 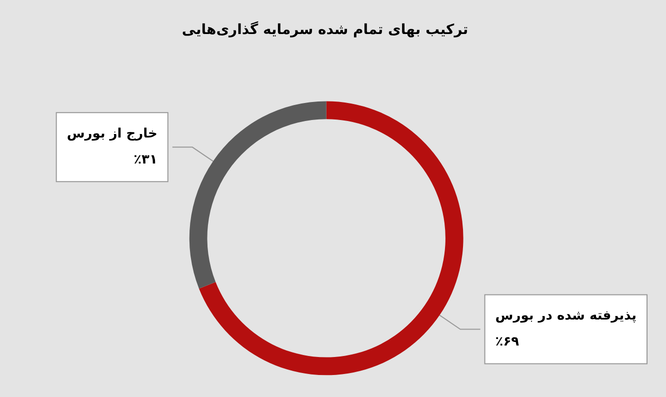 I want to click on data-label: ٪۳۱, so click(x=146, y=160).